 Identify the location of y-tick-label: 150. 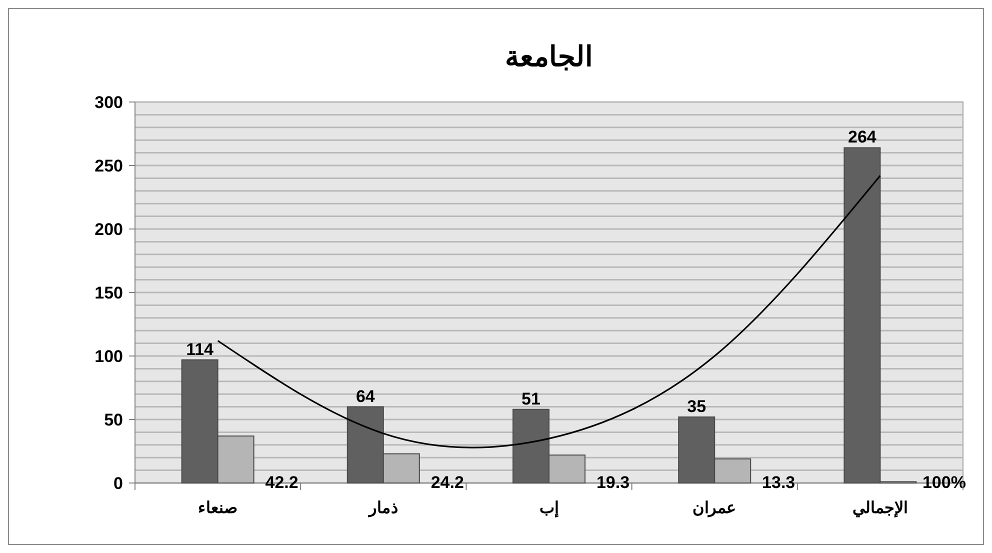
(108, 292).